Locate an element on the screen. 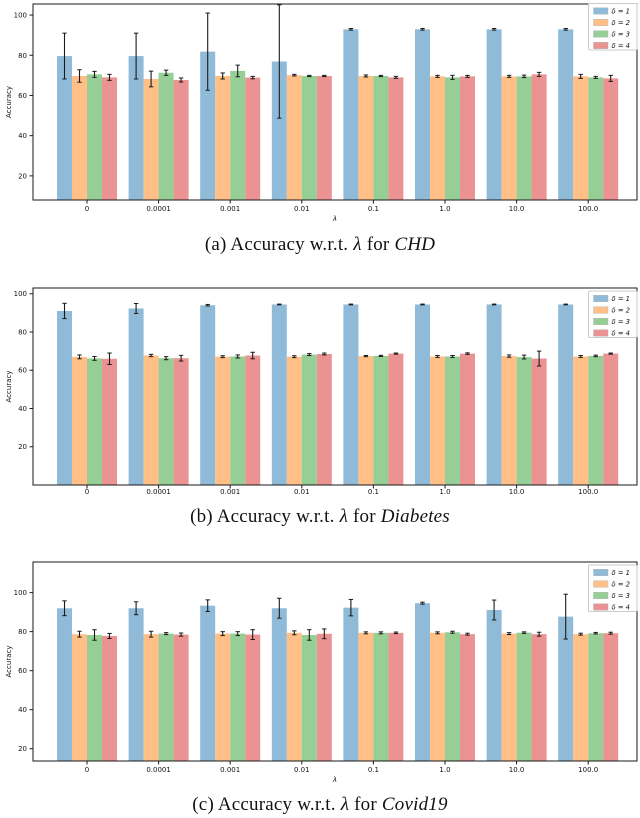  legend-label: δ = 1 is located at coordinates (621, 573).